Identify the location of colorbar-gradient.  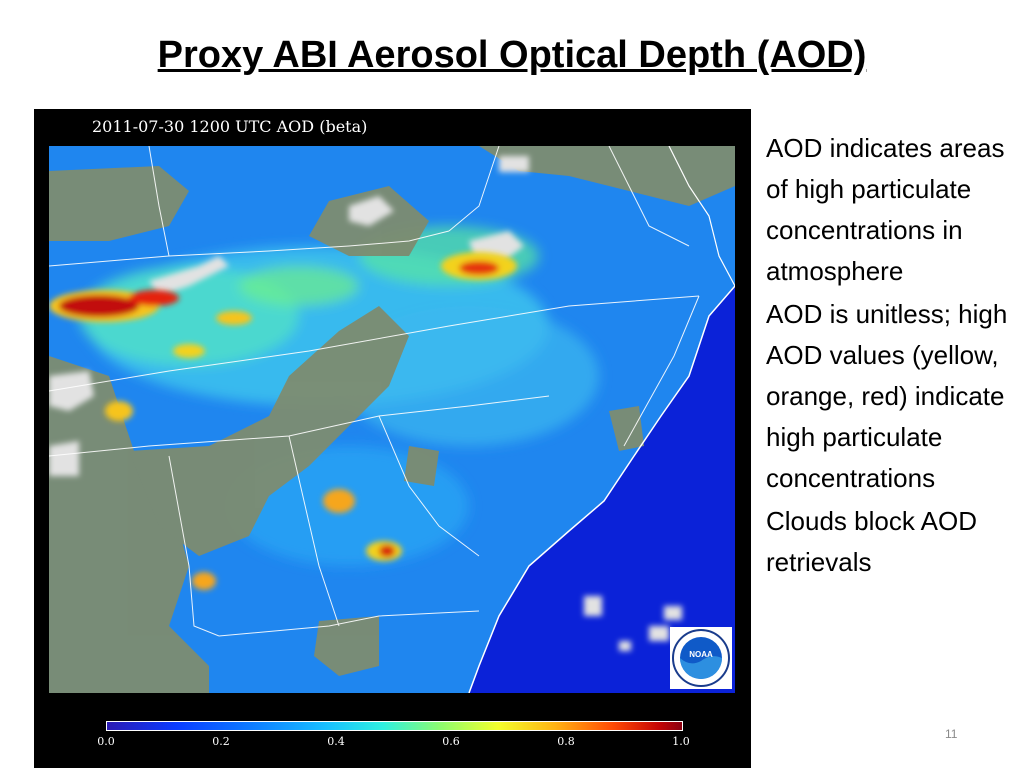
(394, 726).